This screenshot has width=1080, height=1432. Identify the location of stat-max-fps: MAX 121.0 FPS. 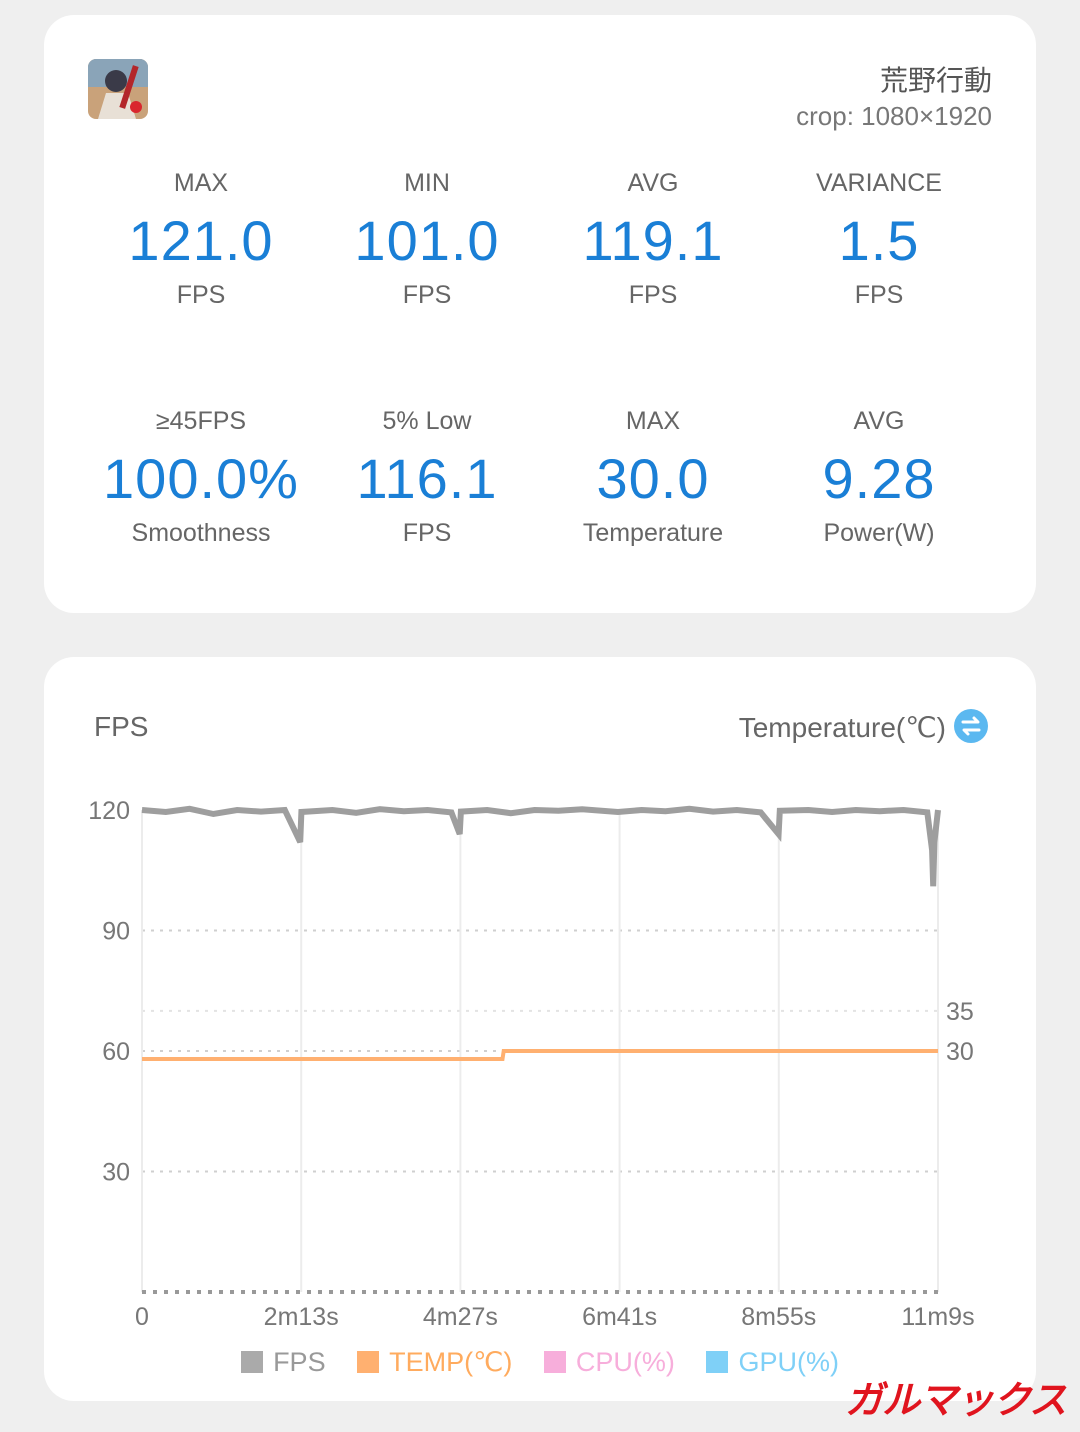
(201, 239).